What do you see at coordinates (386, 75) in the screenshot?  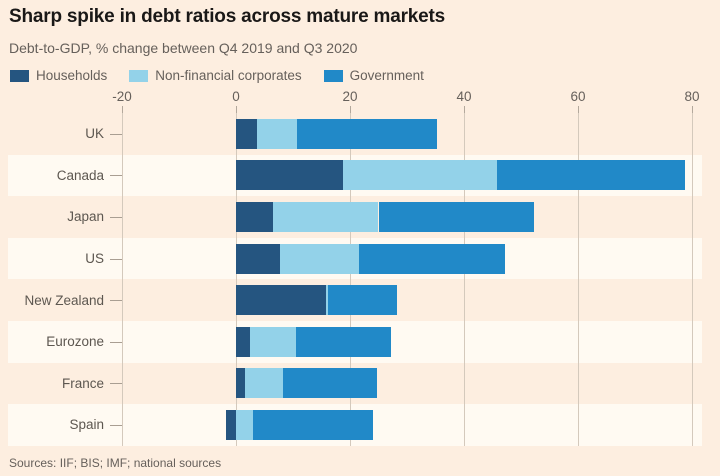 I see `legend-label-government: Government` at bounding box center [386, 75].